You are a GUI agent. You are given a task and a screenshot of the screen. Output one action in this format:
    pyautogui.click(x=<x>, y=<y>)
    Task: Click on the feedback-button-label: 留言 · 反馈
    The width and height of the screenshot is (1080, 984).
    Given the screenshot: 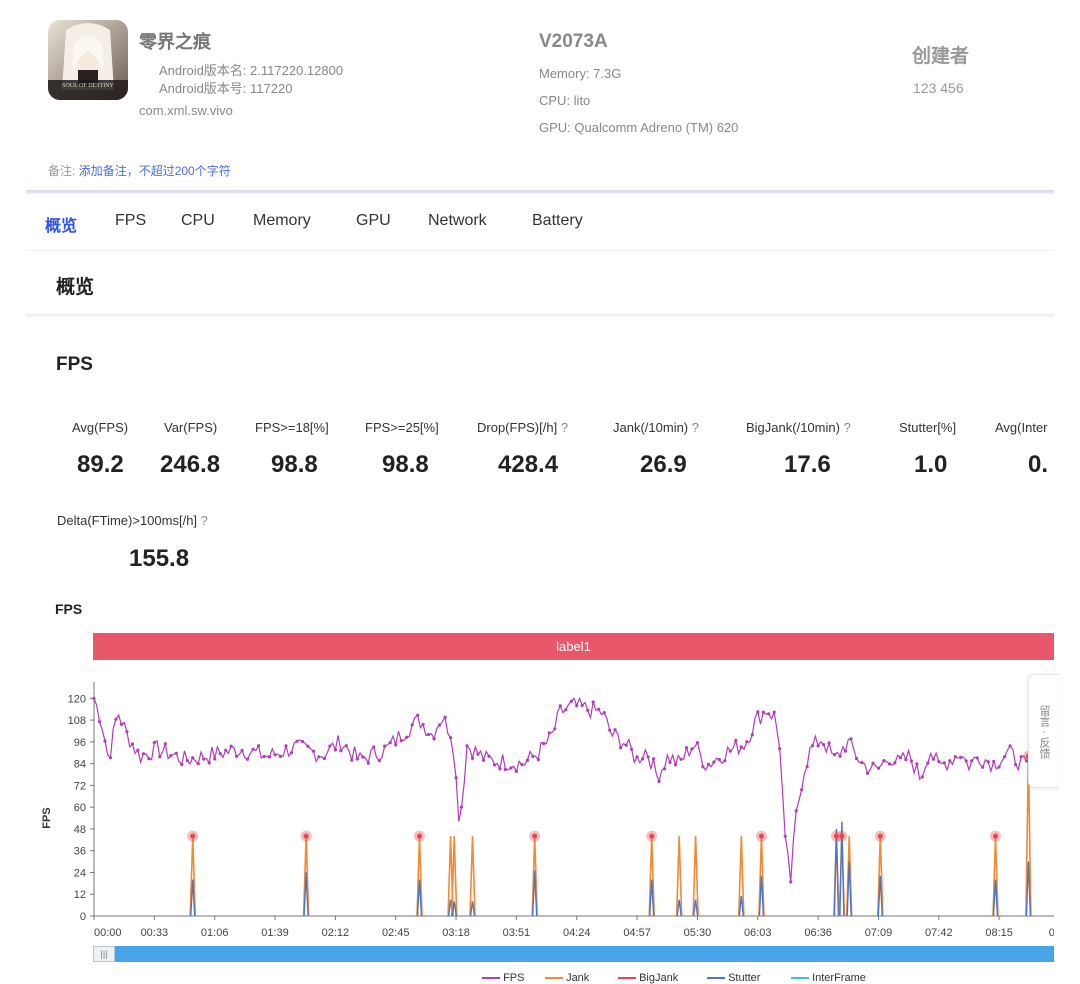 What is the action you would take?
    pyautogui.click(x=1044, y=732)
    